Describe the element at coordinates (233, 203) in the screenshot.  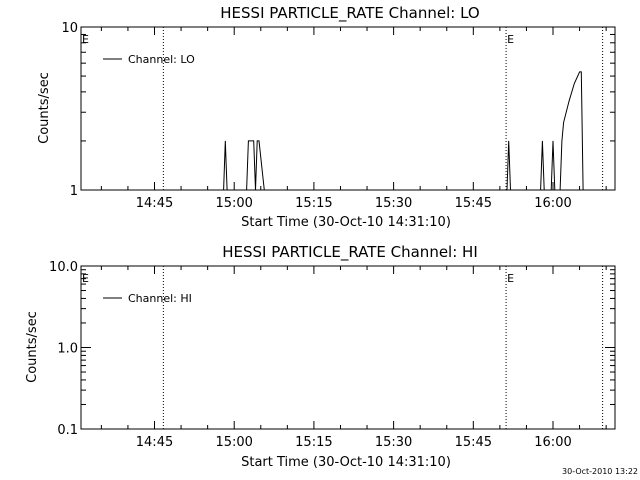
I see `panel-lo-x-tick-label-1: 15:00` at that location.